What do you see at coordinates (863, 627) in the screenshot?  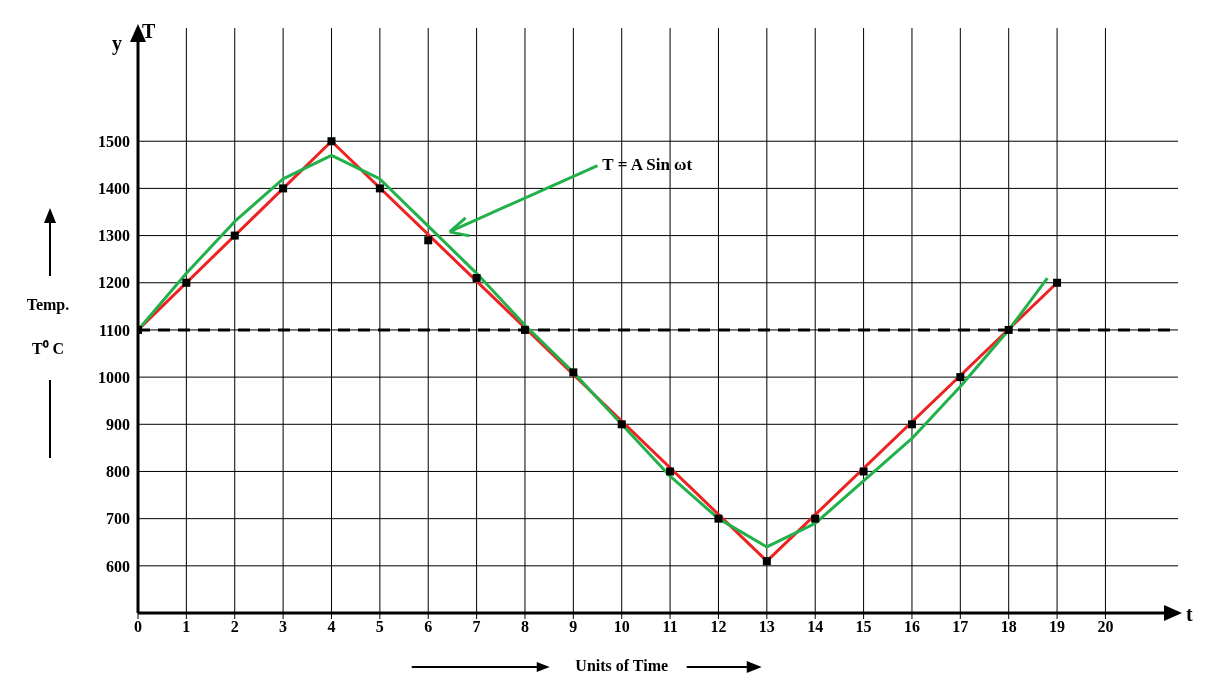 I see `x-tick-label: 15` at bounding box center [863, 627].